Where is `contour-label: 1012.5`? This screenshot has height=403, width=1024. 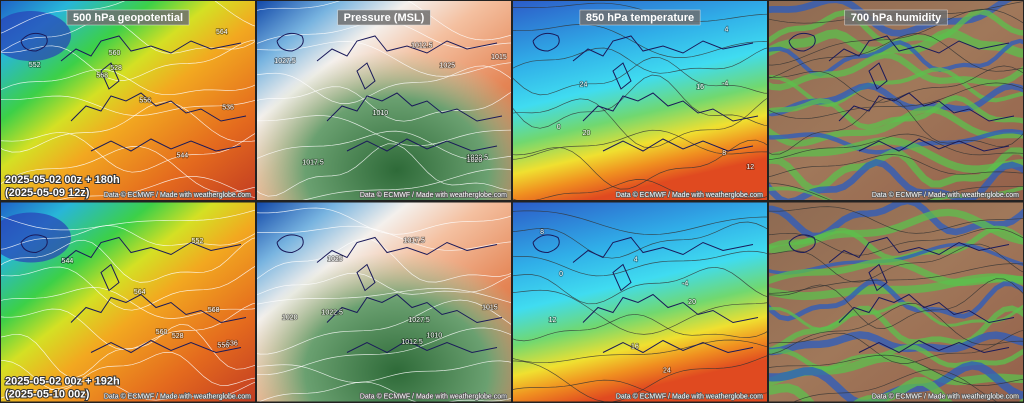
contour-label: 1012.5 is located at coordinates (422, 46).